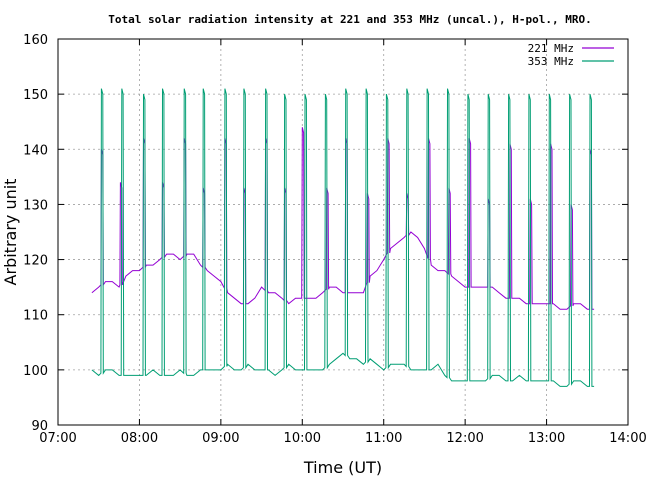  What do you see at coordinates (342, 467) in the screenshot?
I see `x-axis-label: Time (UT)` at bounding box center [342, 467].